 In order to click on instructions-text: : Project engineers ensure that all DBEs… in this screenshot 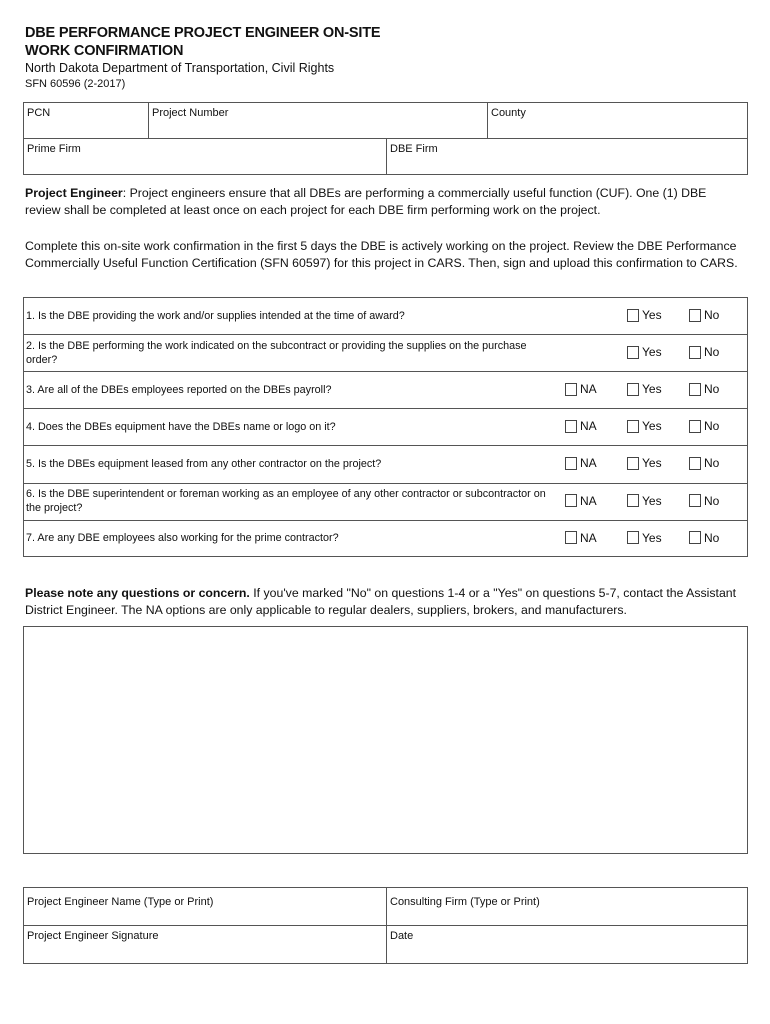, I will do `click(366, 201)`.